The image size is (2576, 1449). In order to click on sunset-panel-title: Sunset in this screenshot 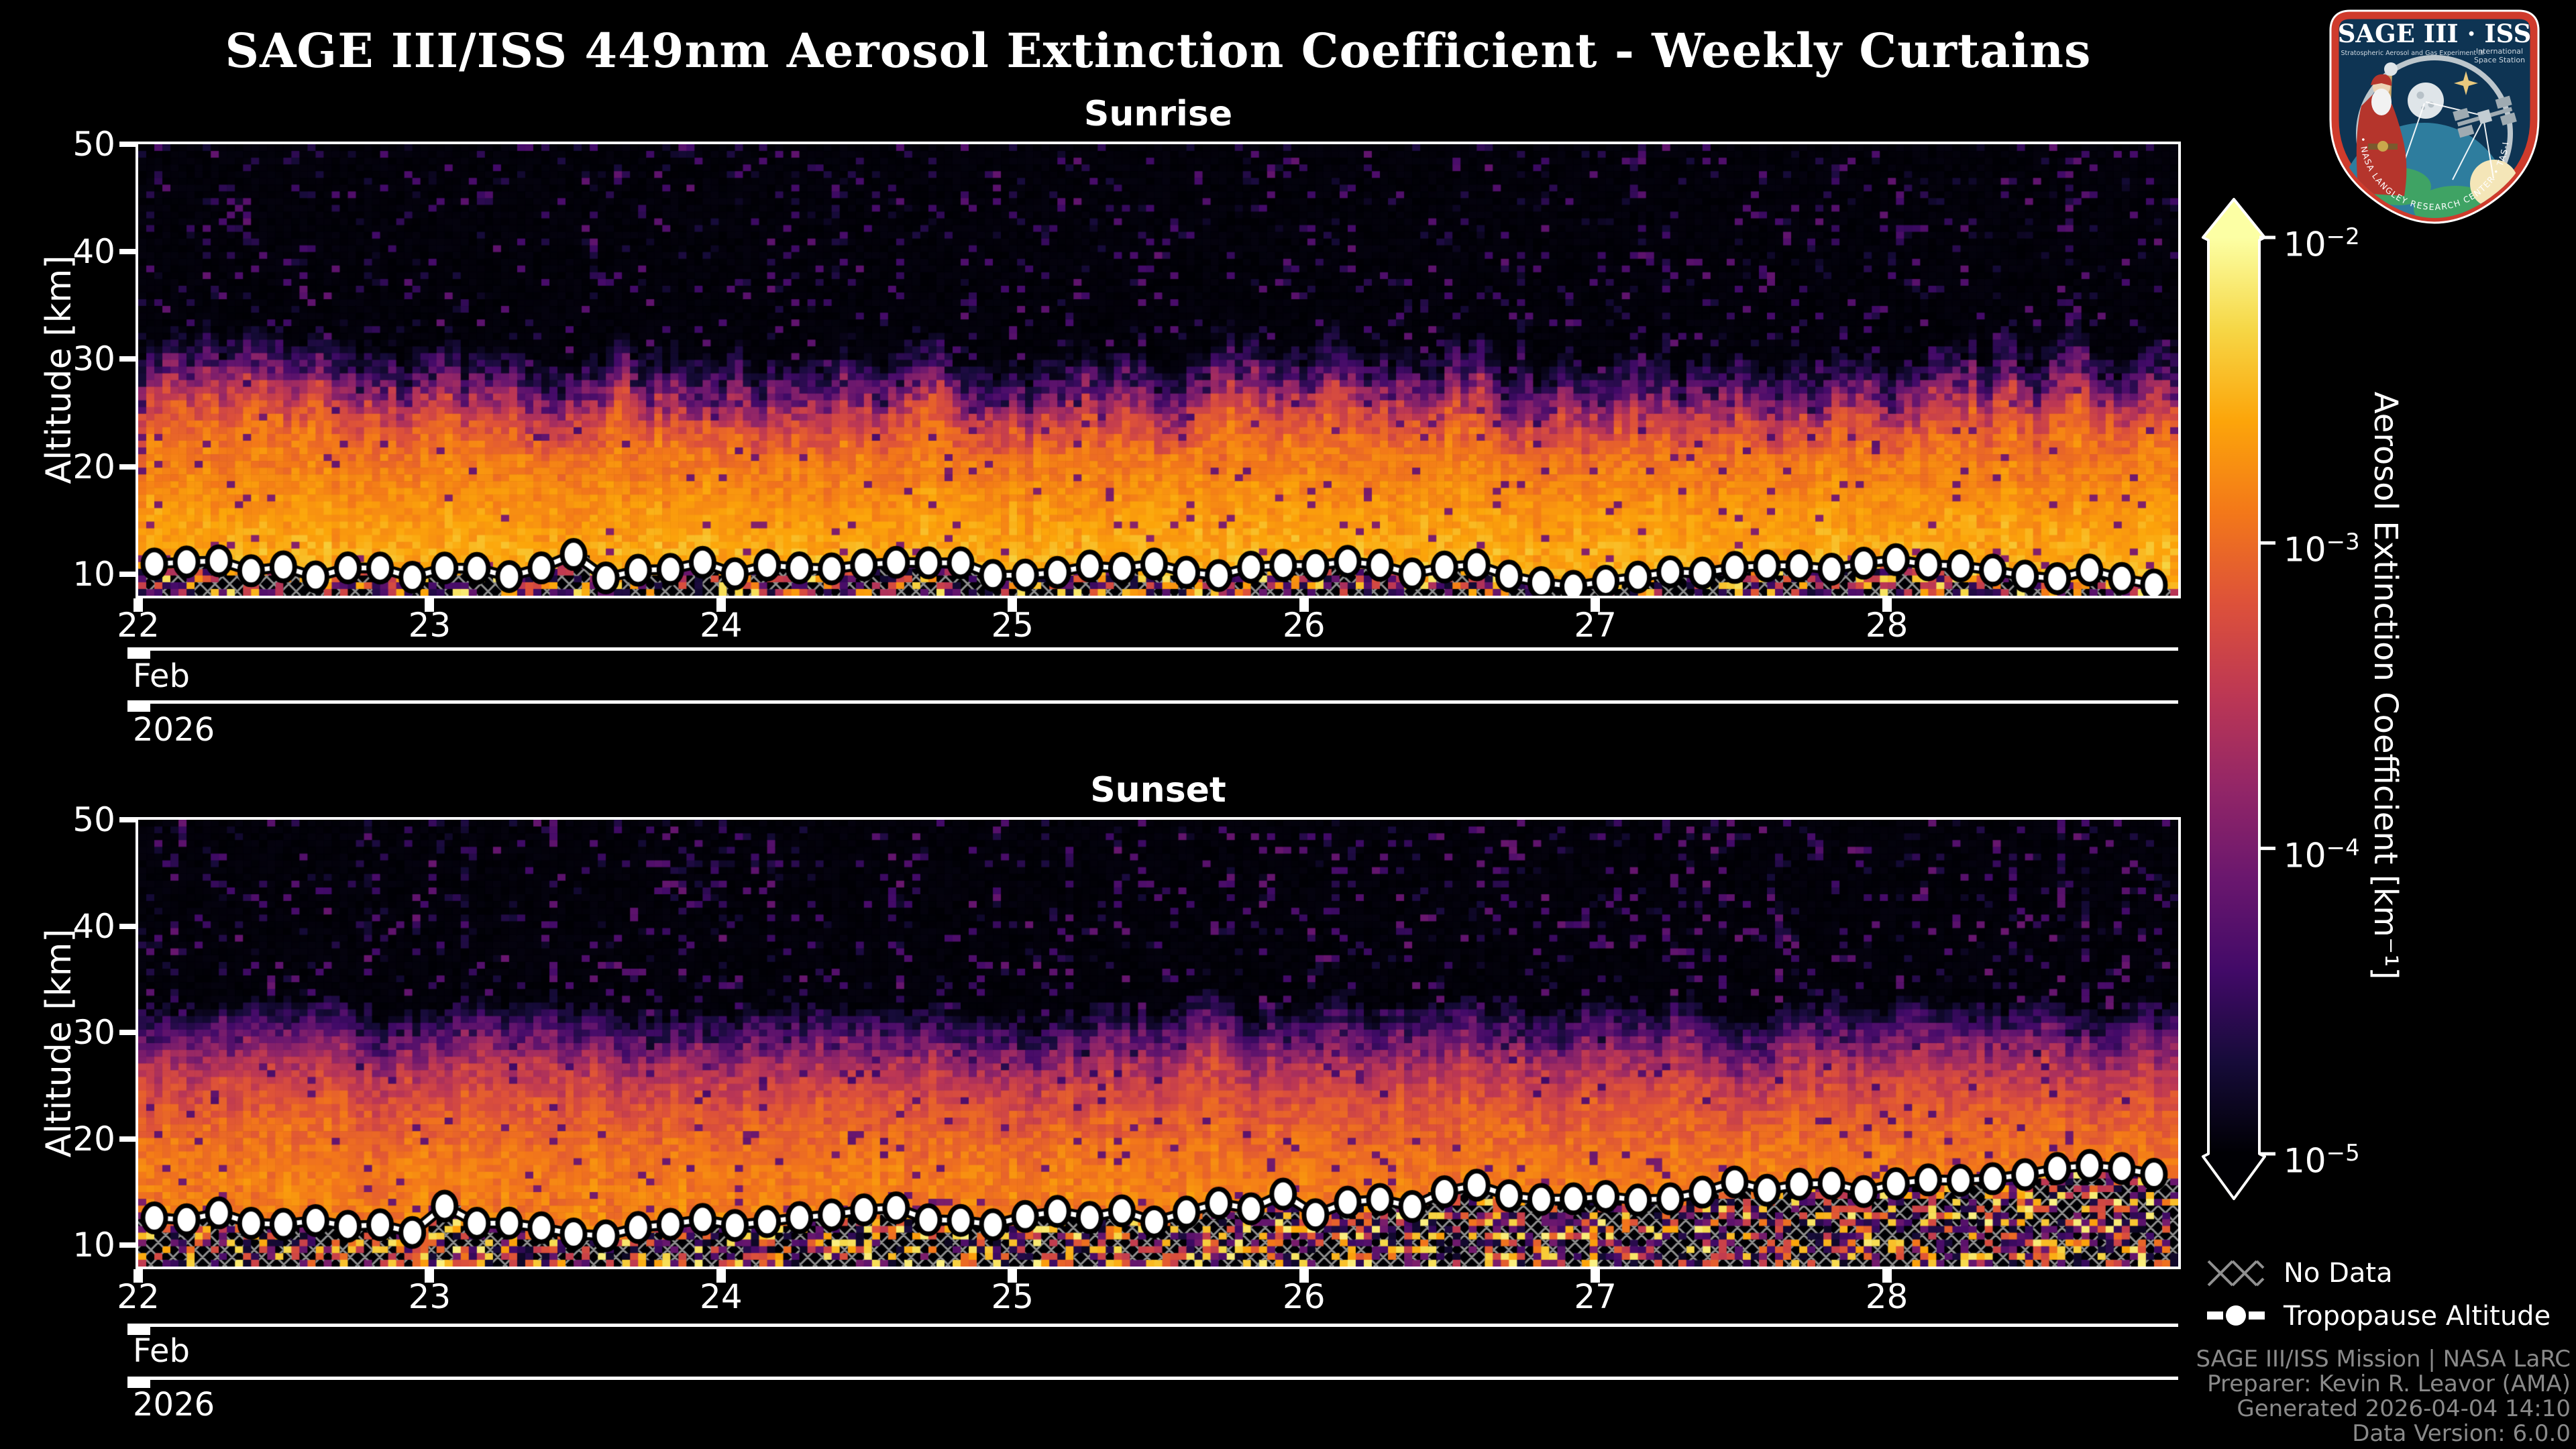, I will do `click(1158, 790)`.